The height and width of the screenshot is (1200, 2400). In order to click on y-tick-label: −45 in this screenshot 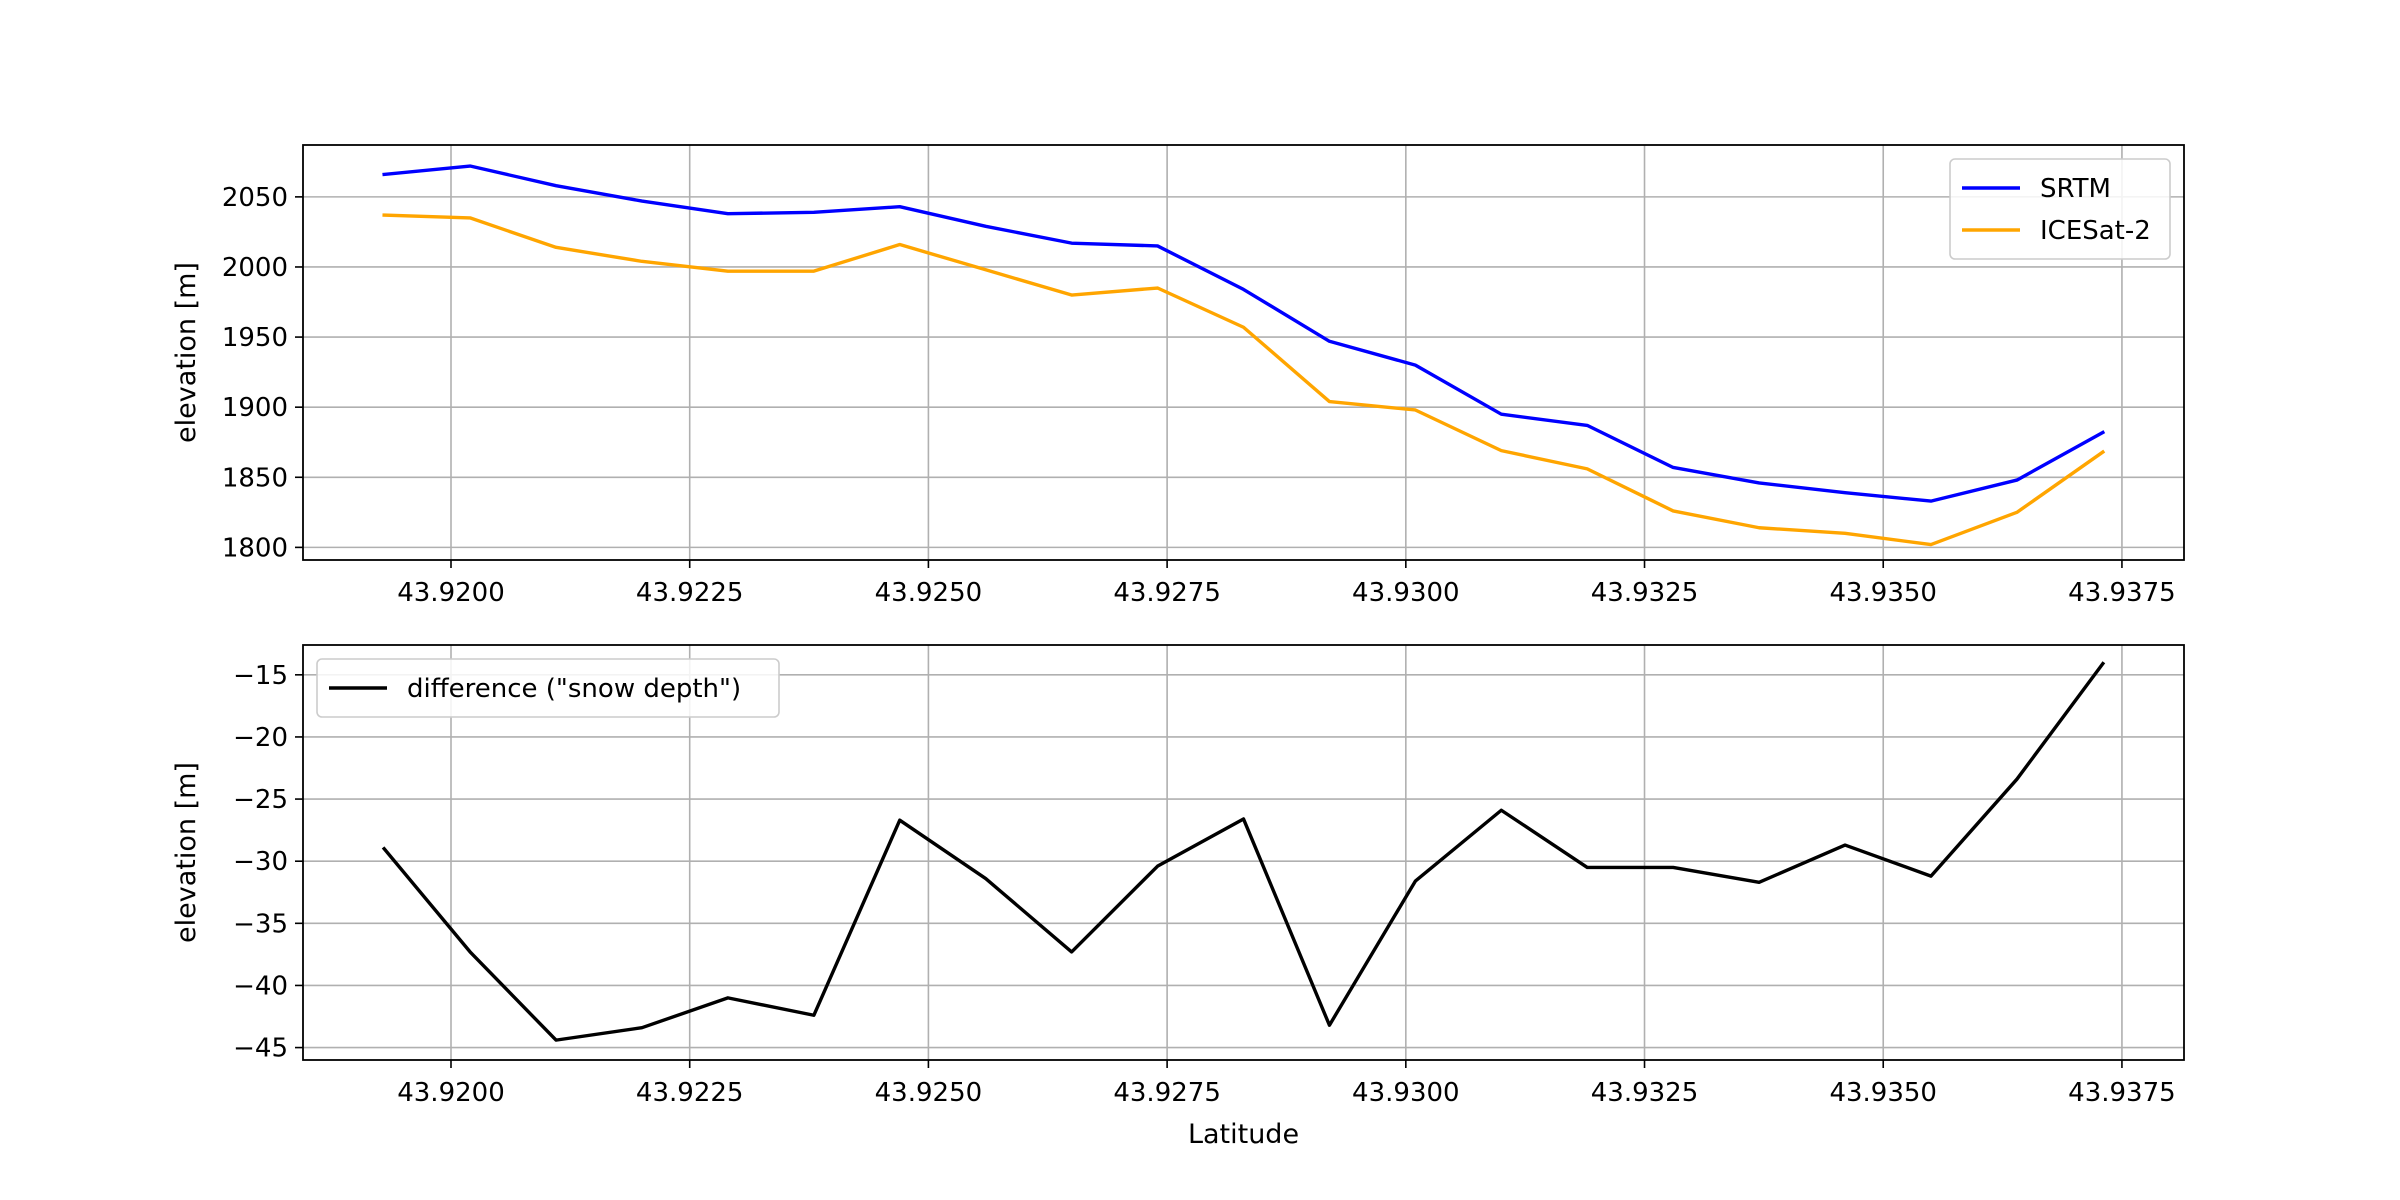, I will do `click(260, 1049)`.